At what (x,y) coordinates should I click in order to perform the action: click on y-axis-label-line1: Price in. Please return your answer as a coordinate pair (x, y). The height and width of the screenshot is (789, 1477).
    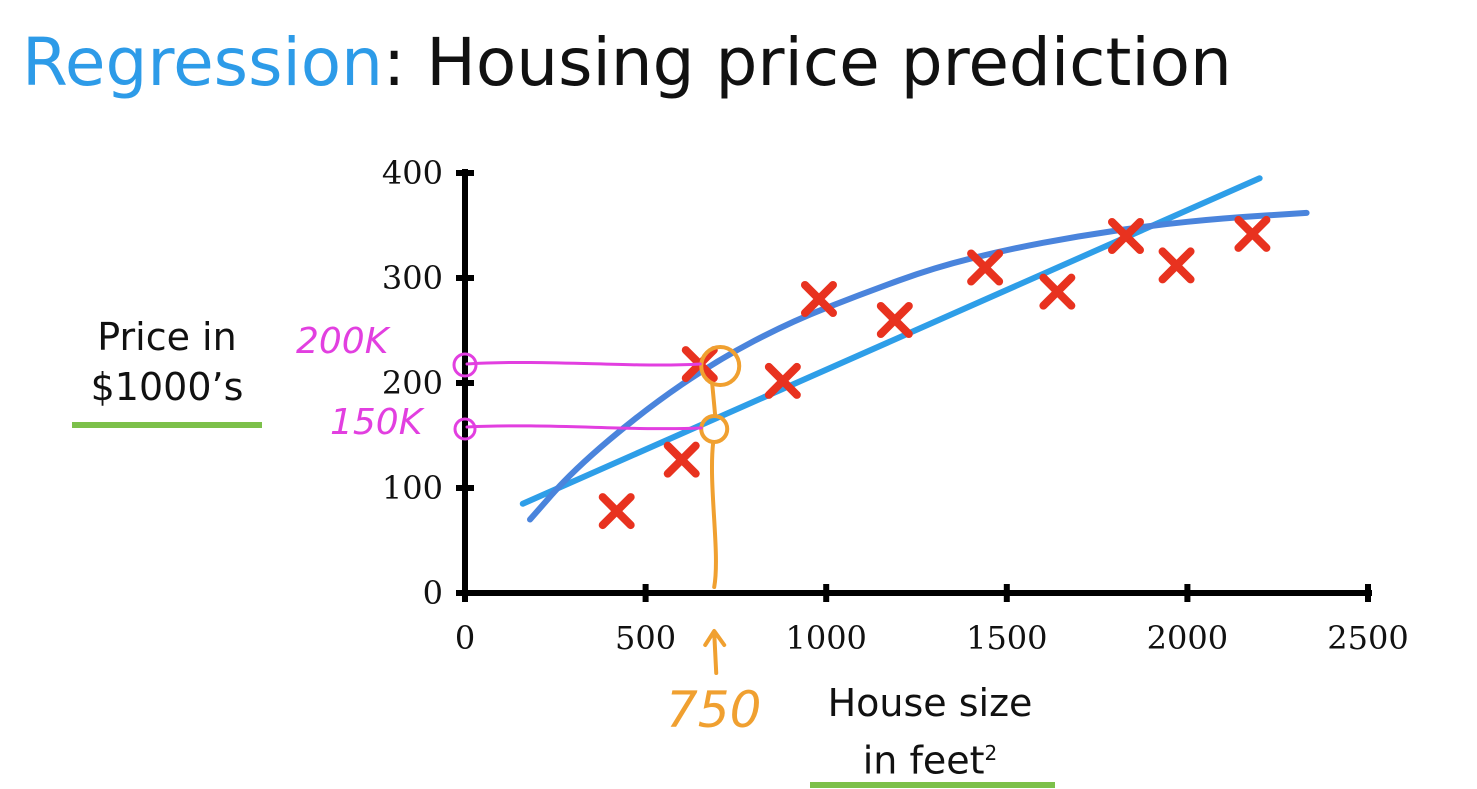
    Looking at the image, I should click on (167, 337).